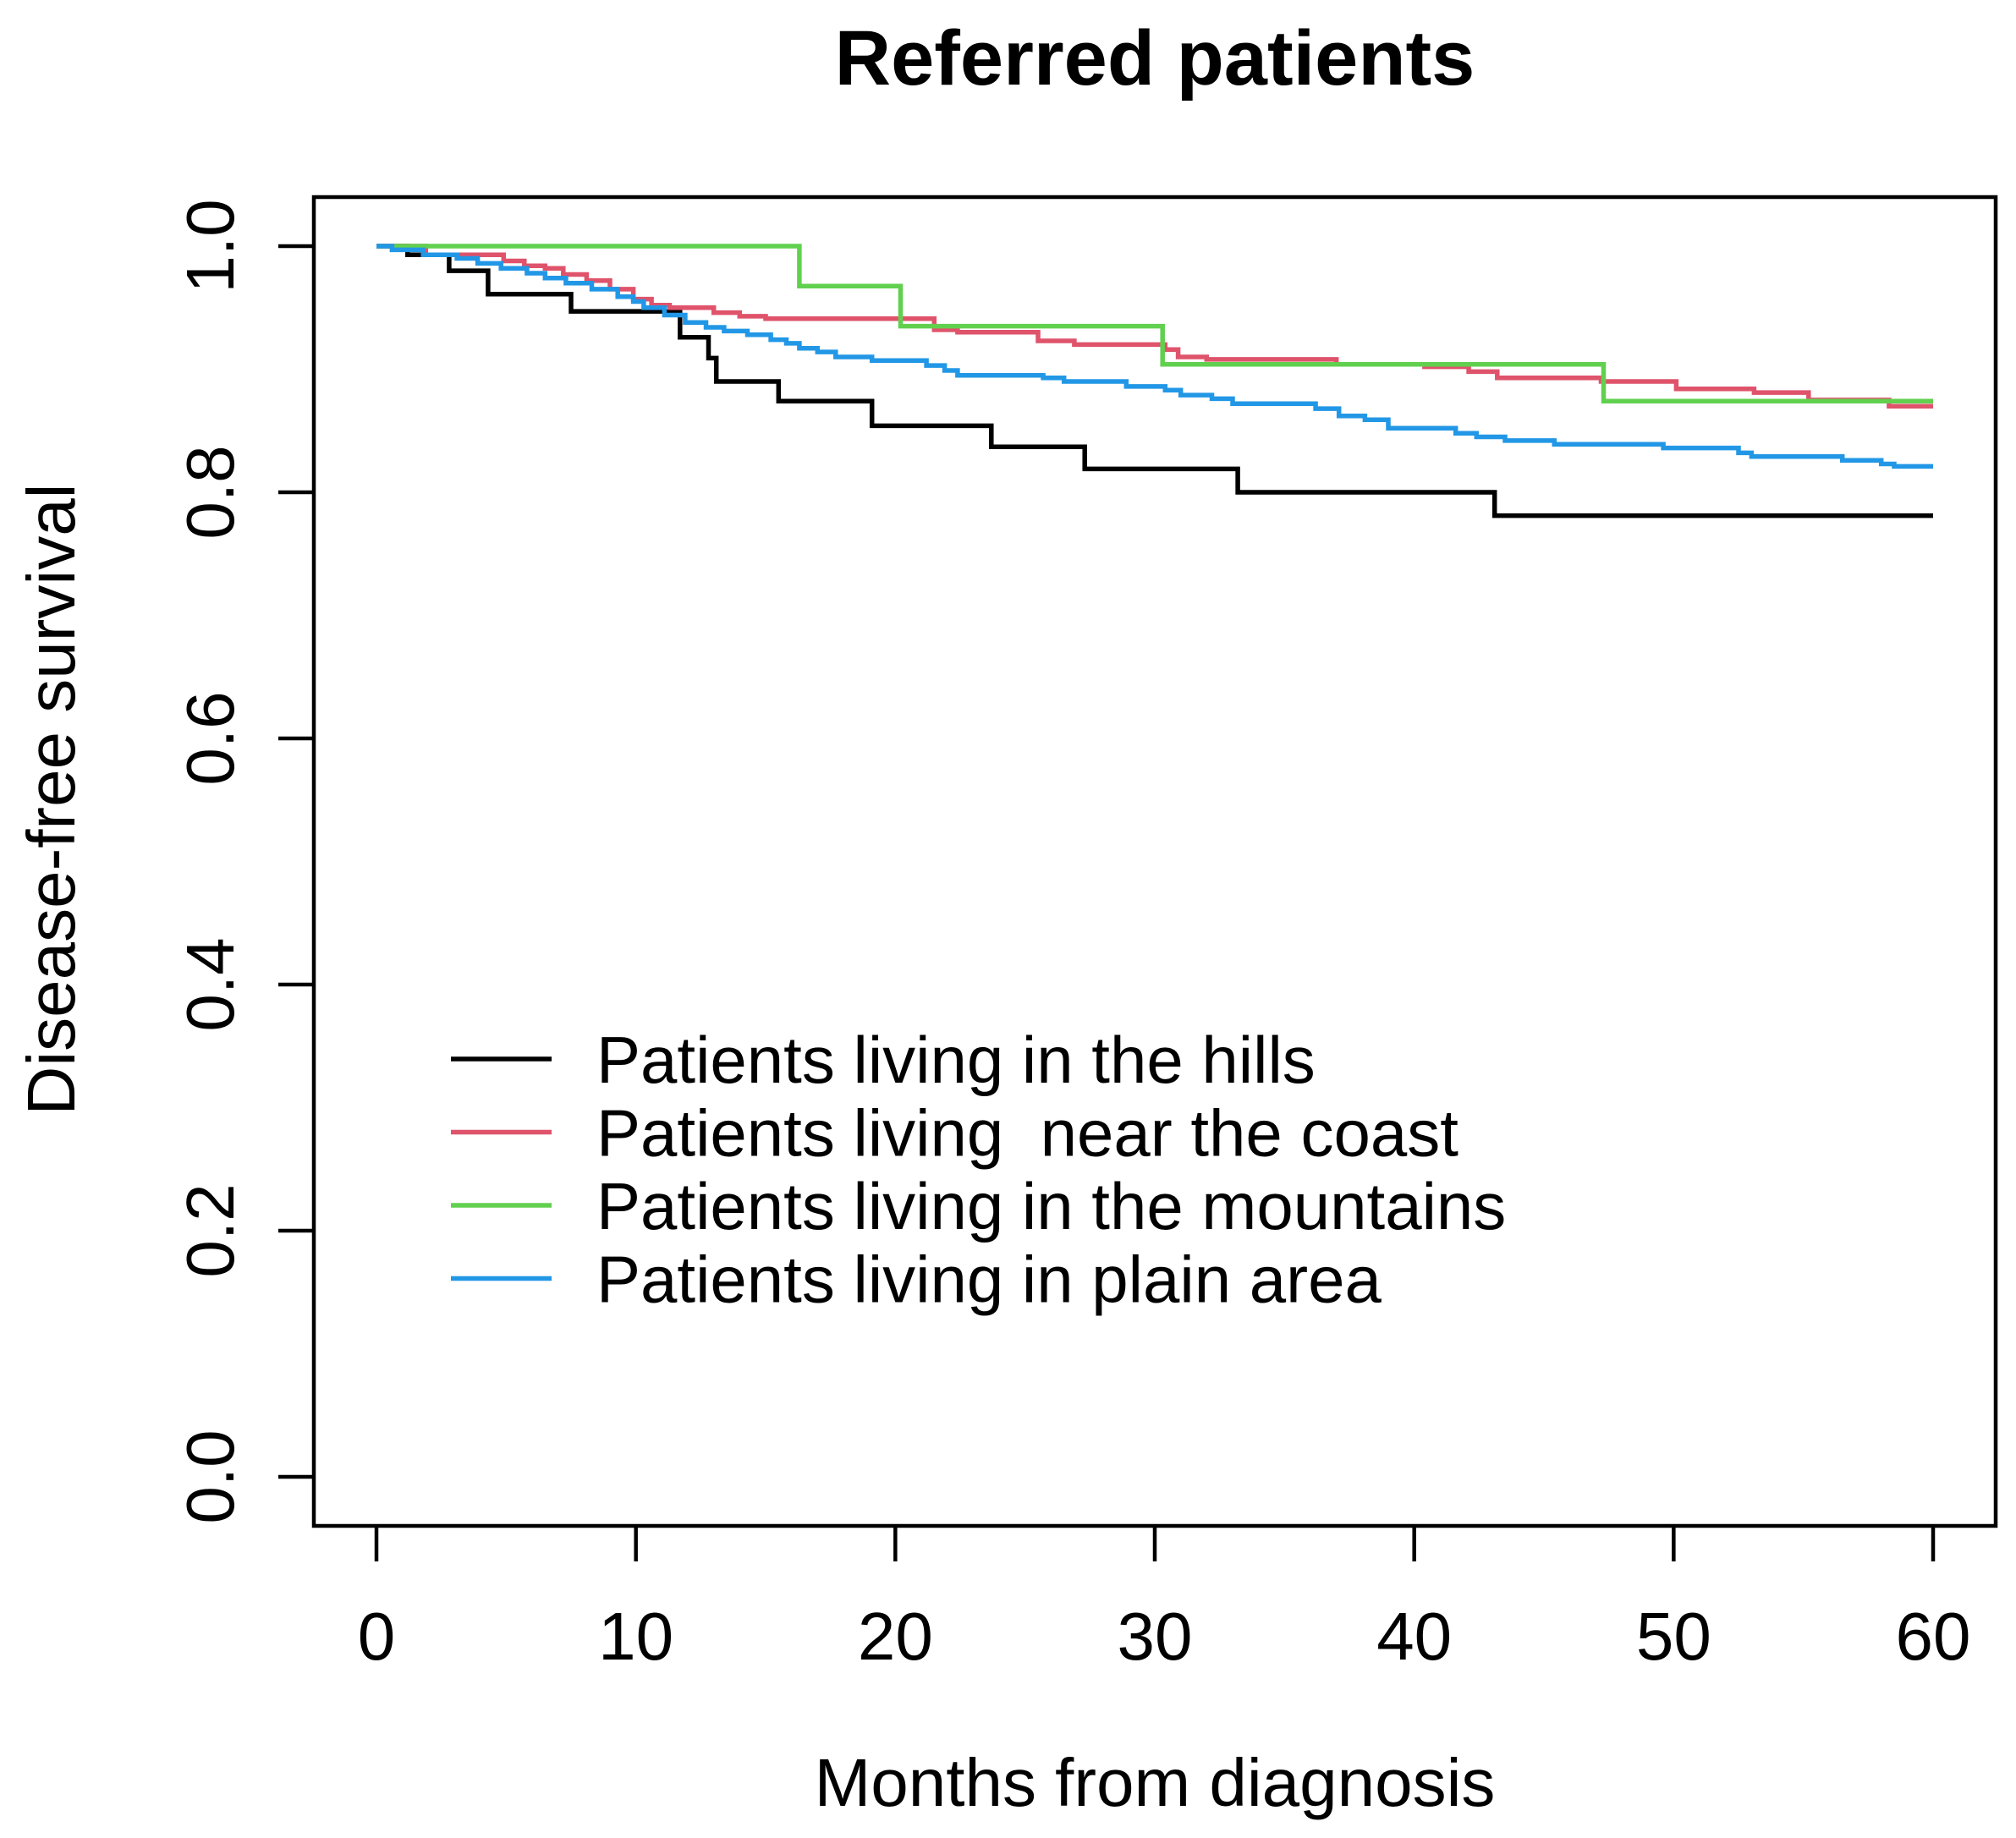  Describe the element at coordinates (1051, 1206) in the screenshot. I see `legend-label-mountains: Patients living in the mountains` at that location.